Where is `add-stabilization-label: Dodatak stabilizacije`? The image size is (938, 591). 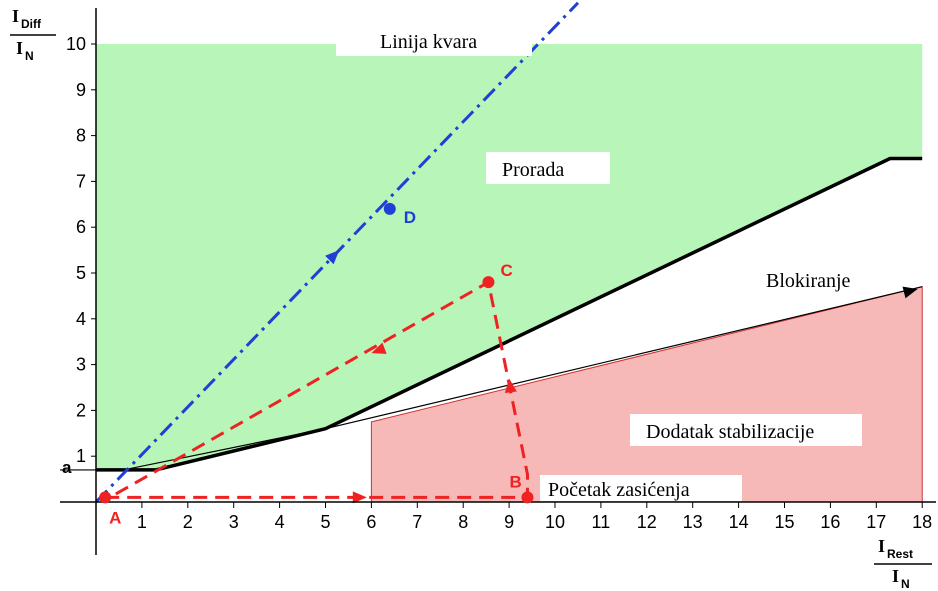 add-stabilization-label: Dodatak stabilizacije is located at coordinates (730, 432).